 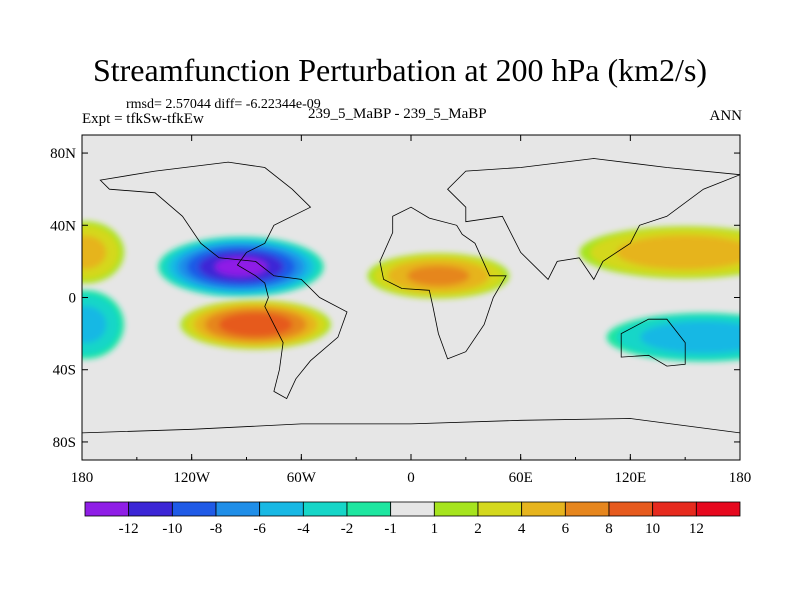 What do you see at coordinates (397, 114) in the screenshot?
I see `case-label: 239_5_MaBP - 239_5_MaBP` at bounding box center [397, 114].